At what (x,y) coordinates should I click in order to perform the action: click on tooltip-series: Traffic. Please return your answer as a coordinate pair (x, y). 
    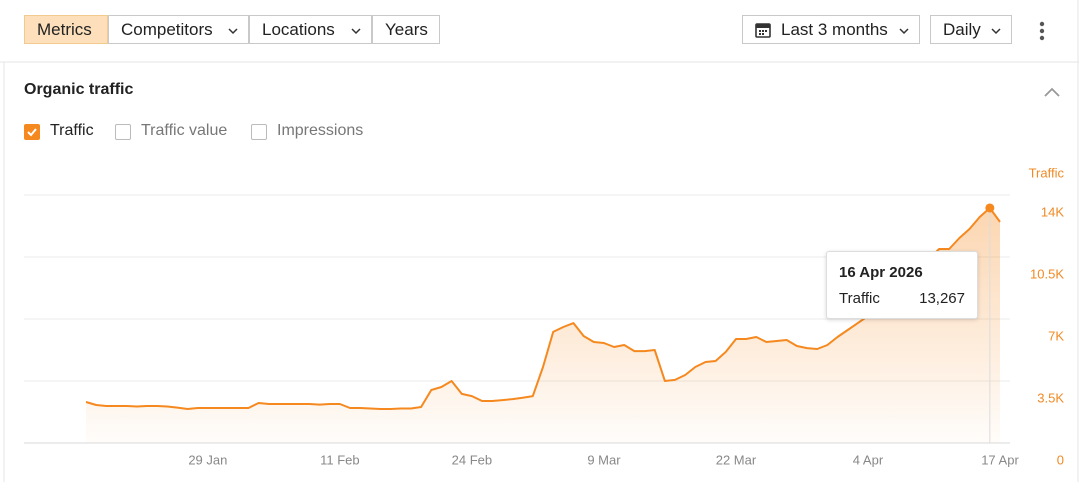
    Looking at the image, I should click on (859, 298).